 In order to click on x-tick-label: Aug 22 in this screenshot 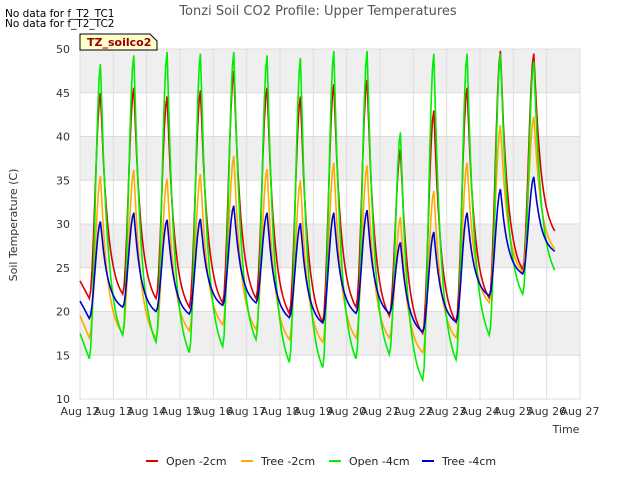, I will do `click(413, 411)`.